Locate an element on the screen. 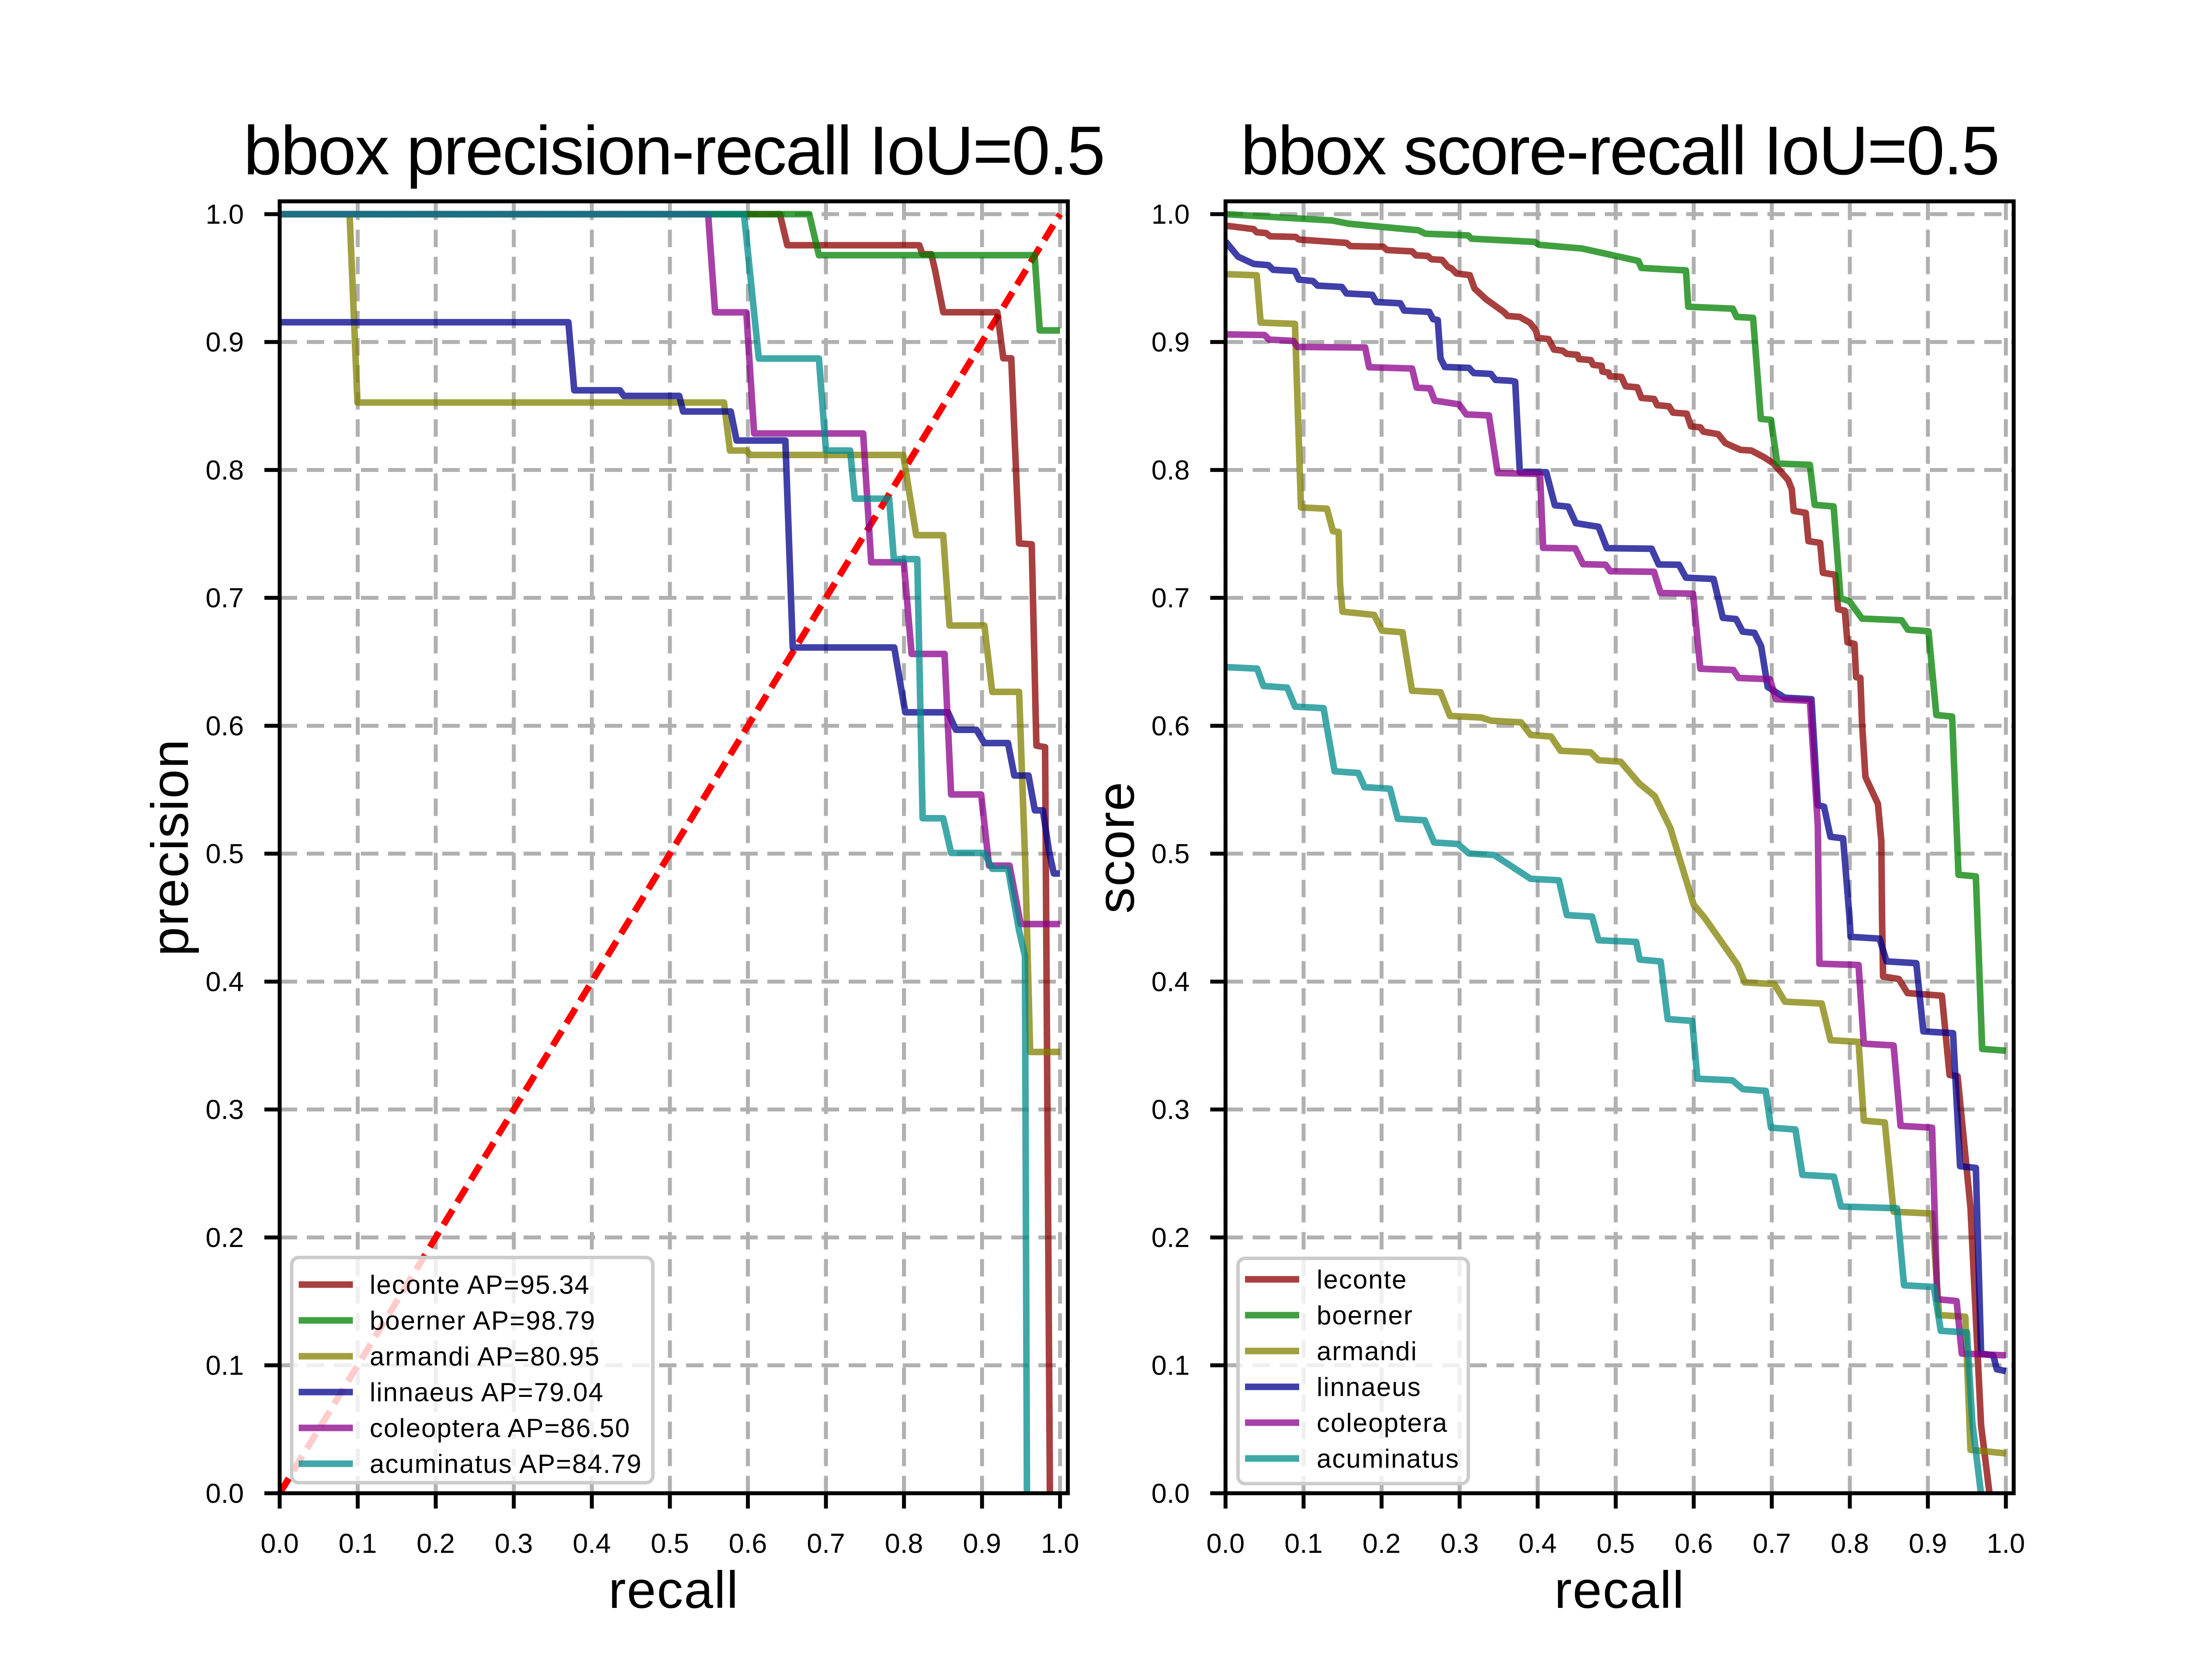 The width and height of the screenshot is (2185, 1680). svg-text: acuminatus AP=84.79 is located at coordinates (506, 1464).